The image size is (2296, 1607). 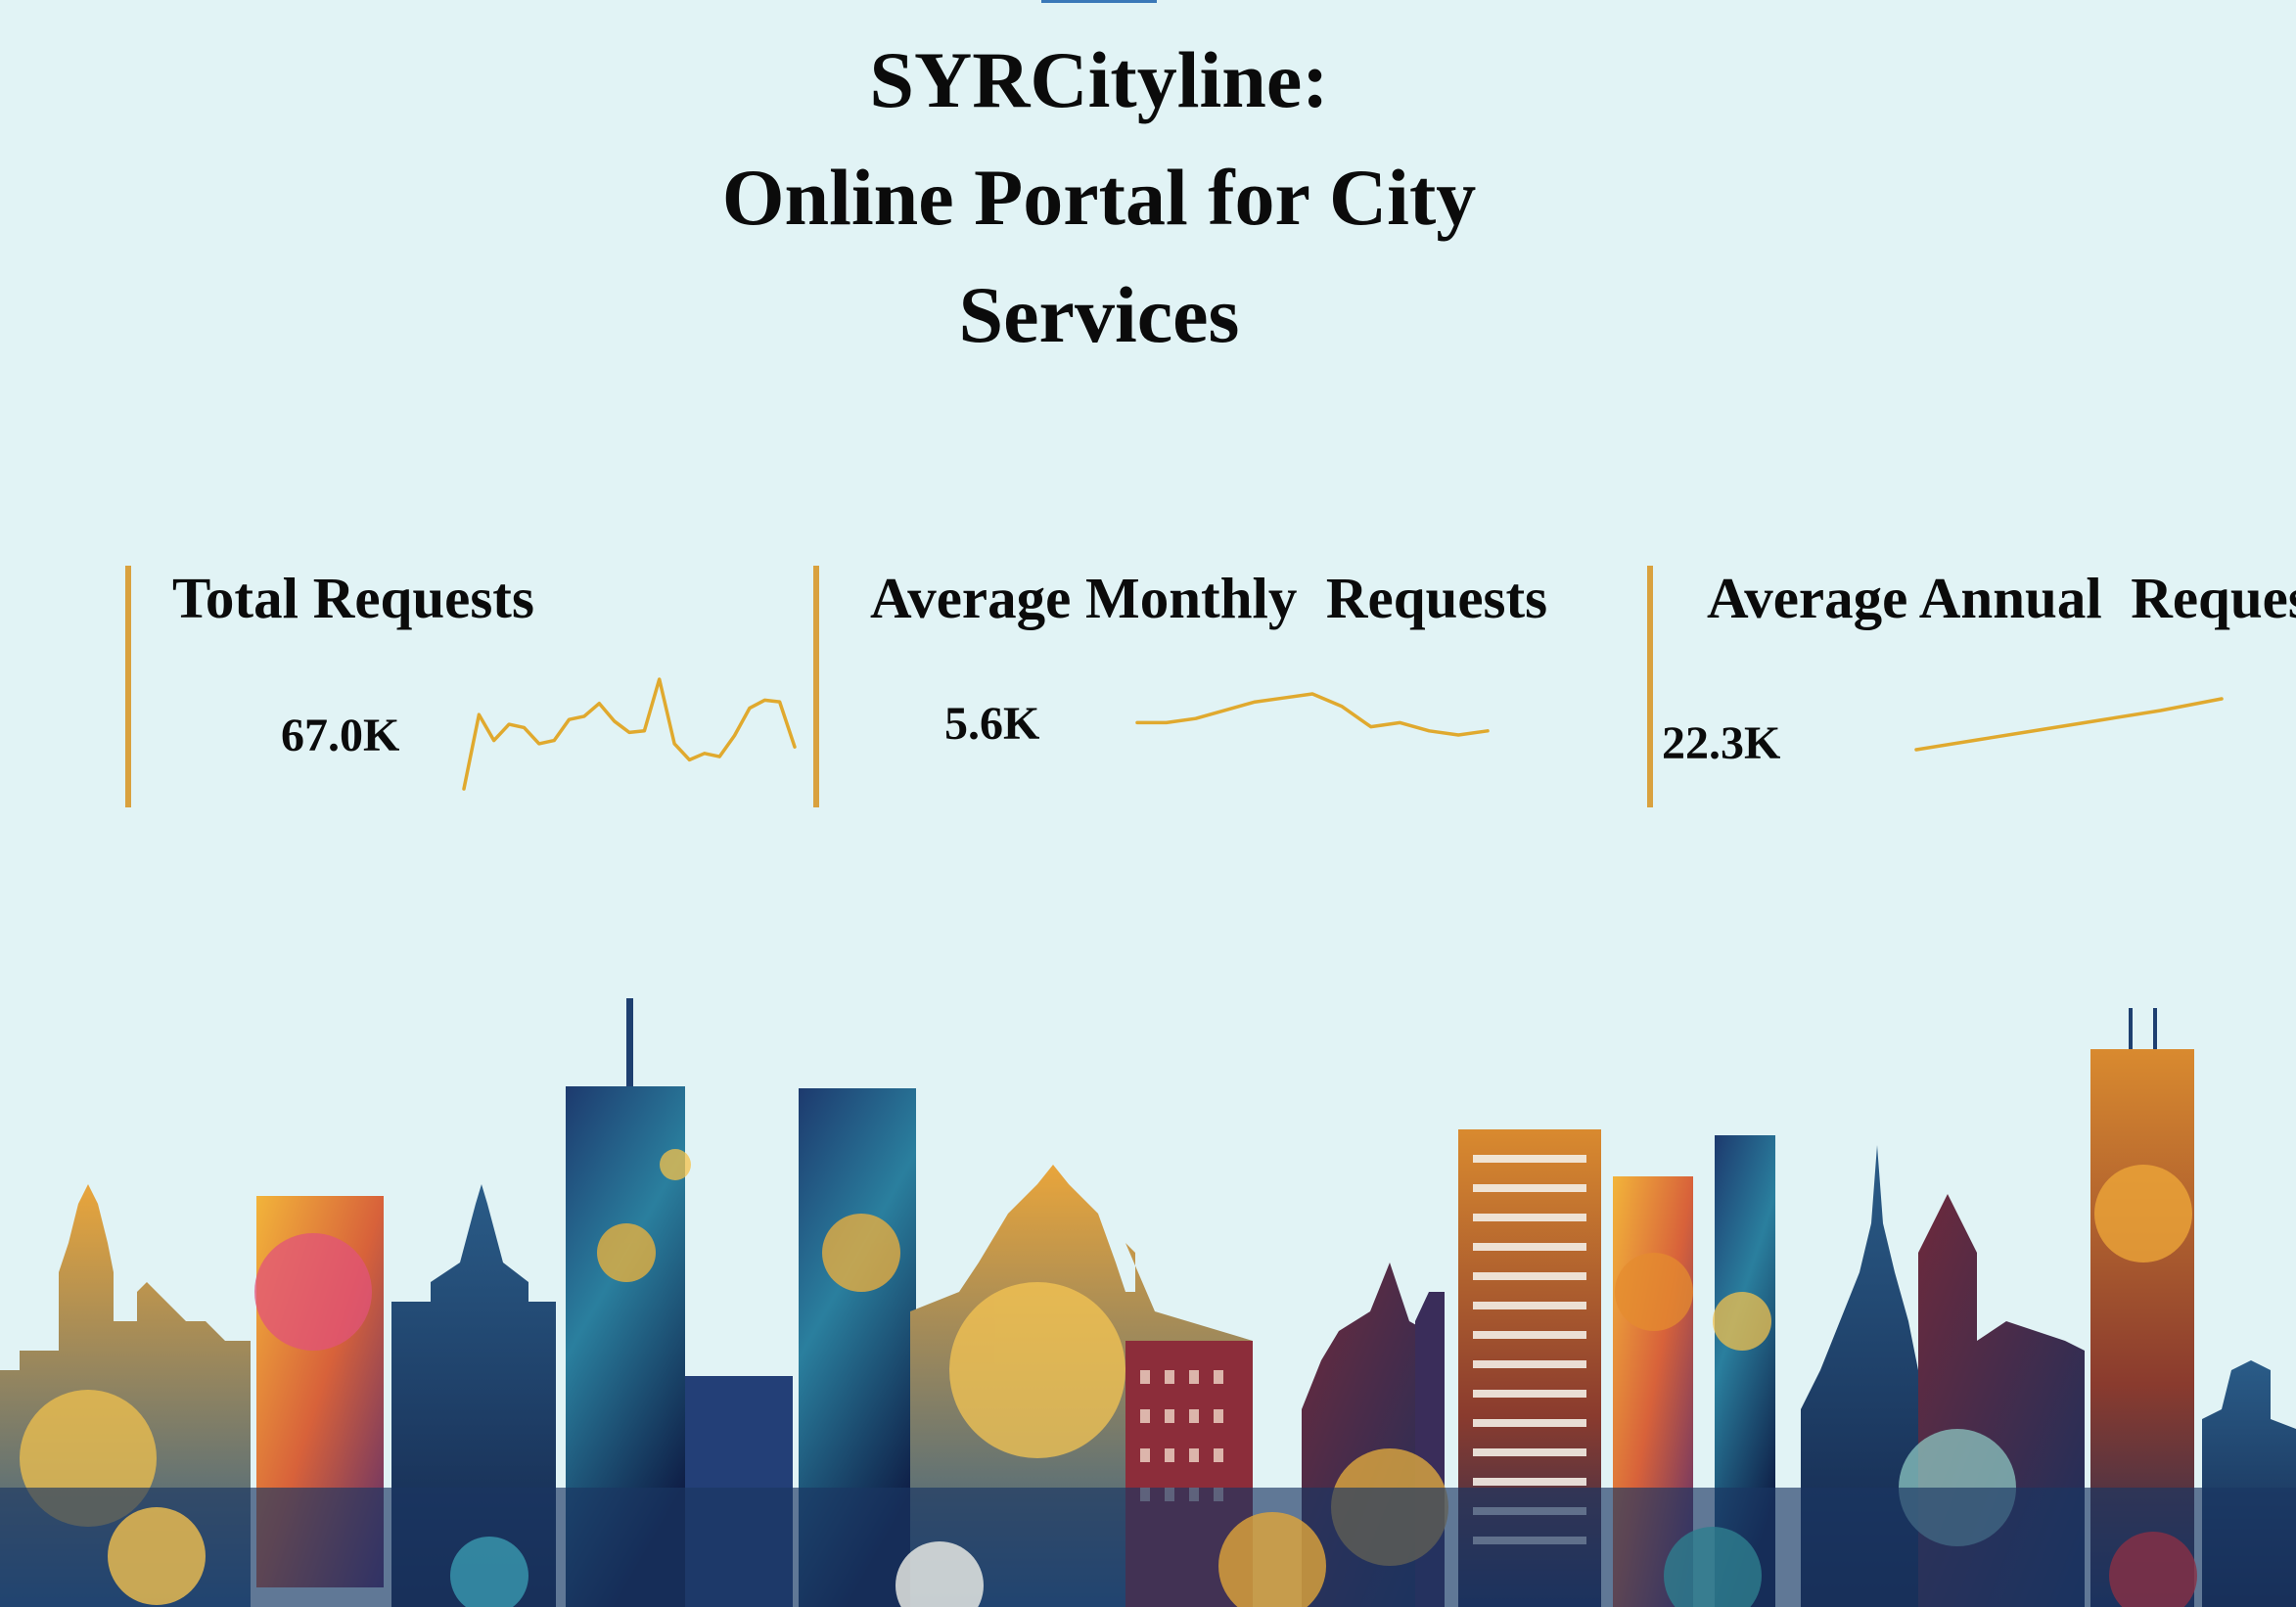 What do you see at coordinates (1099, 79) in the screenshot?
I see `title-line-1: SYRCityline:` at bounding box center [1099, 79].